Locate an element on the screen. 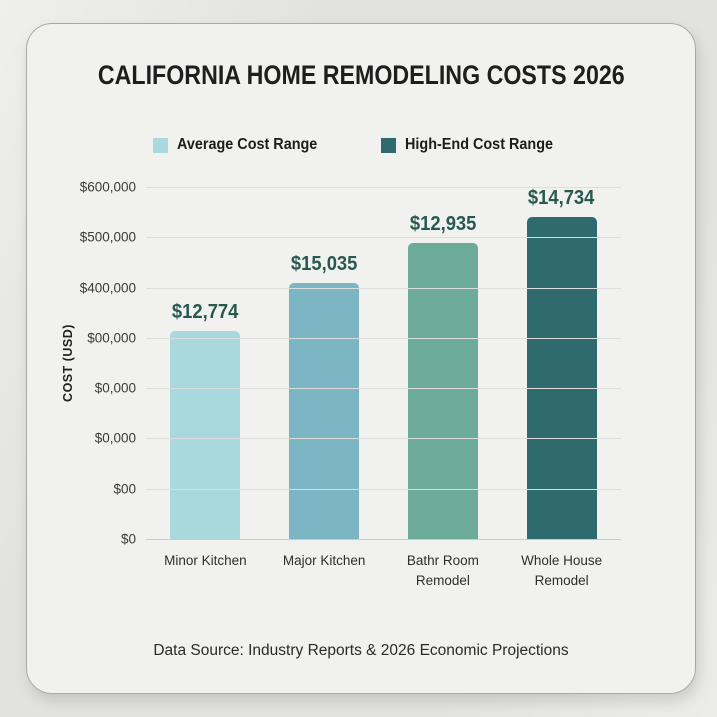 This screenshot has height=717, width=717. x-category-label: Major Kitchen is located at coordinates (324, 560).